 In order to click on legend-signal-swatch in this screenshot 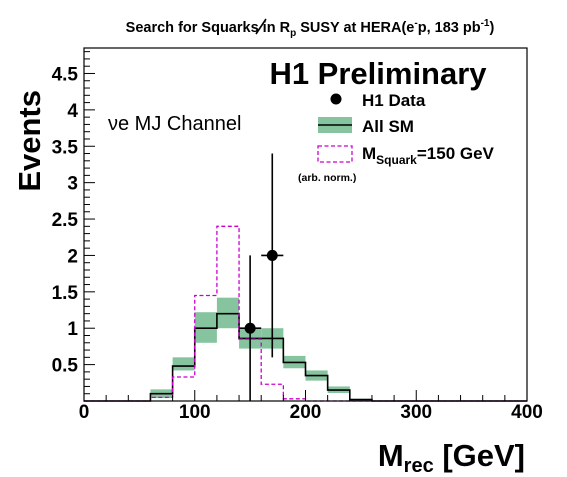, I will do `click(335, 154)`.